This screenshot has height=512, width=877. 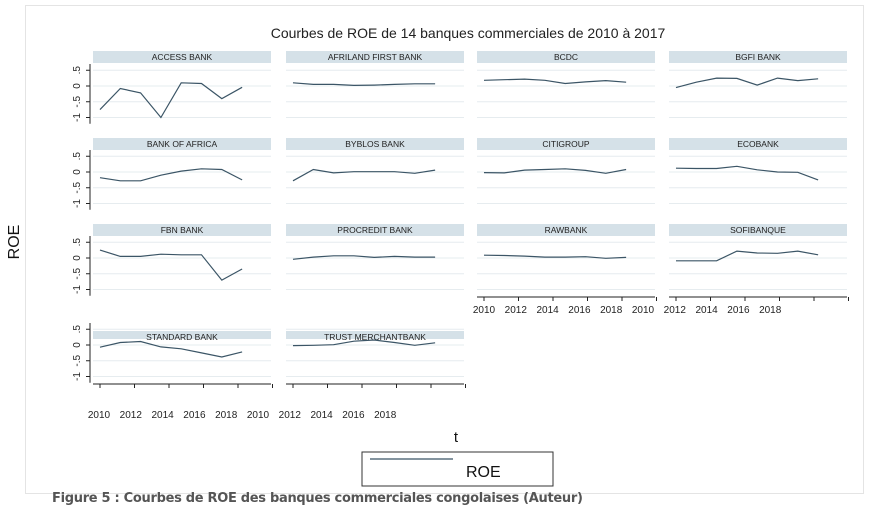 I want to click on panel-title: PROCREDIT BANK, so click(x=375, y=230).